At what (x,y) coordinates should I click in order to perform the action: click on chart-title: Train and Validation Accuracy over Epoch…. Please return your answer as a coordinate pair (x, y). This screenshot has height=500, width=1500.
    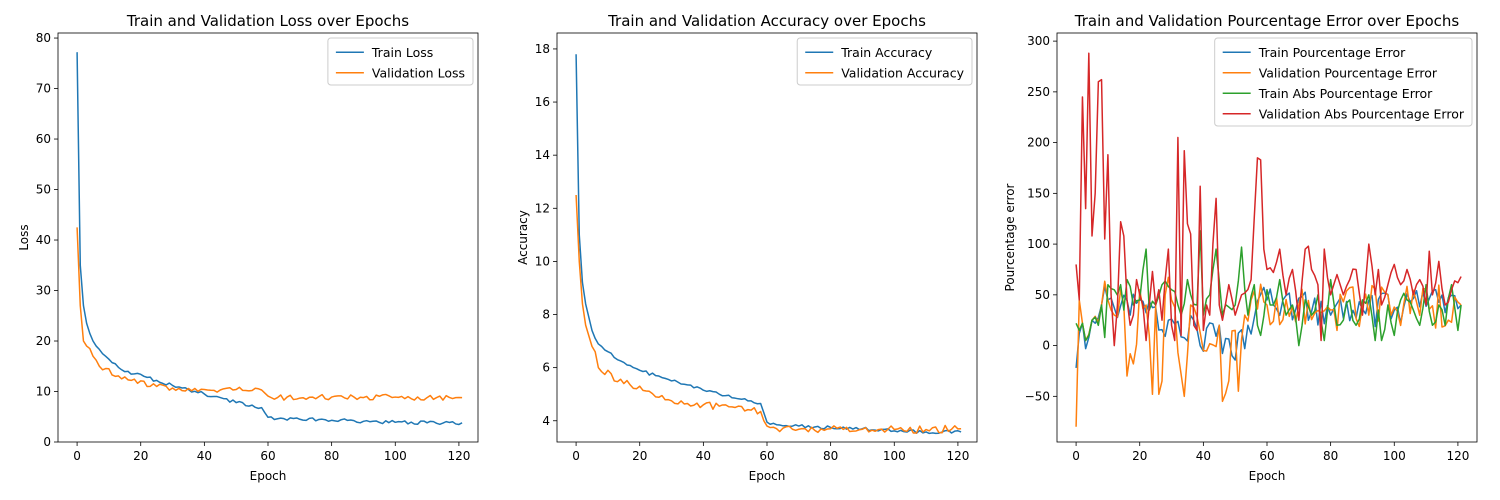
    Looking at the image, I should click on (766, 21).